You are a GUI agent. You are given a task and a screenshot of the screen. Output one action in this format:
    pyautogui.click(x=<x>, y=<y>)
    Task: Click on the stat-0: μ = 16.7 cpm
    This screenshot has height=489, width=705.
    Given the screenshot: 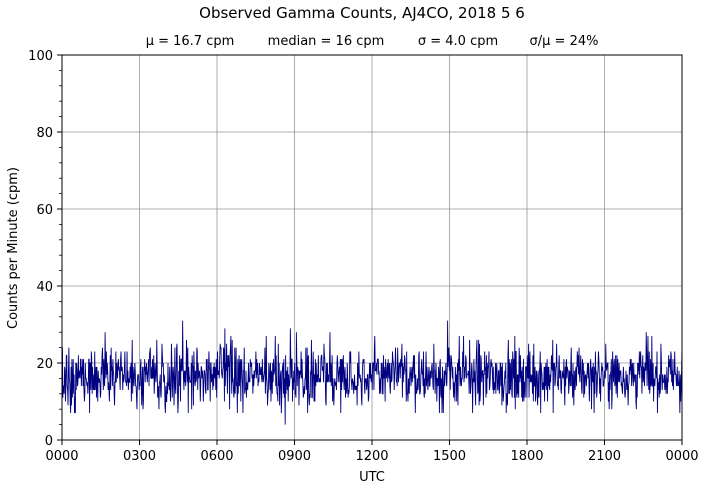 What is the action you would take?
    pyautogui.click(x=190, y=41)
    